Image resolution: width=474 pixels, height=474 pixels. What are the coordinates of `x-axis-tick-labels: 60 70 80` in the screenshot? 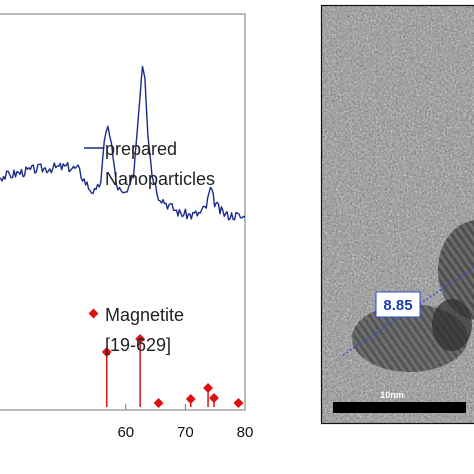 It's located at (185, 432).